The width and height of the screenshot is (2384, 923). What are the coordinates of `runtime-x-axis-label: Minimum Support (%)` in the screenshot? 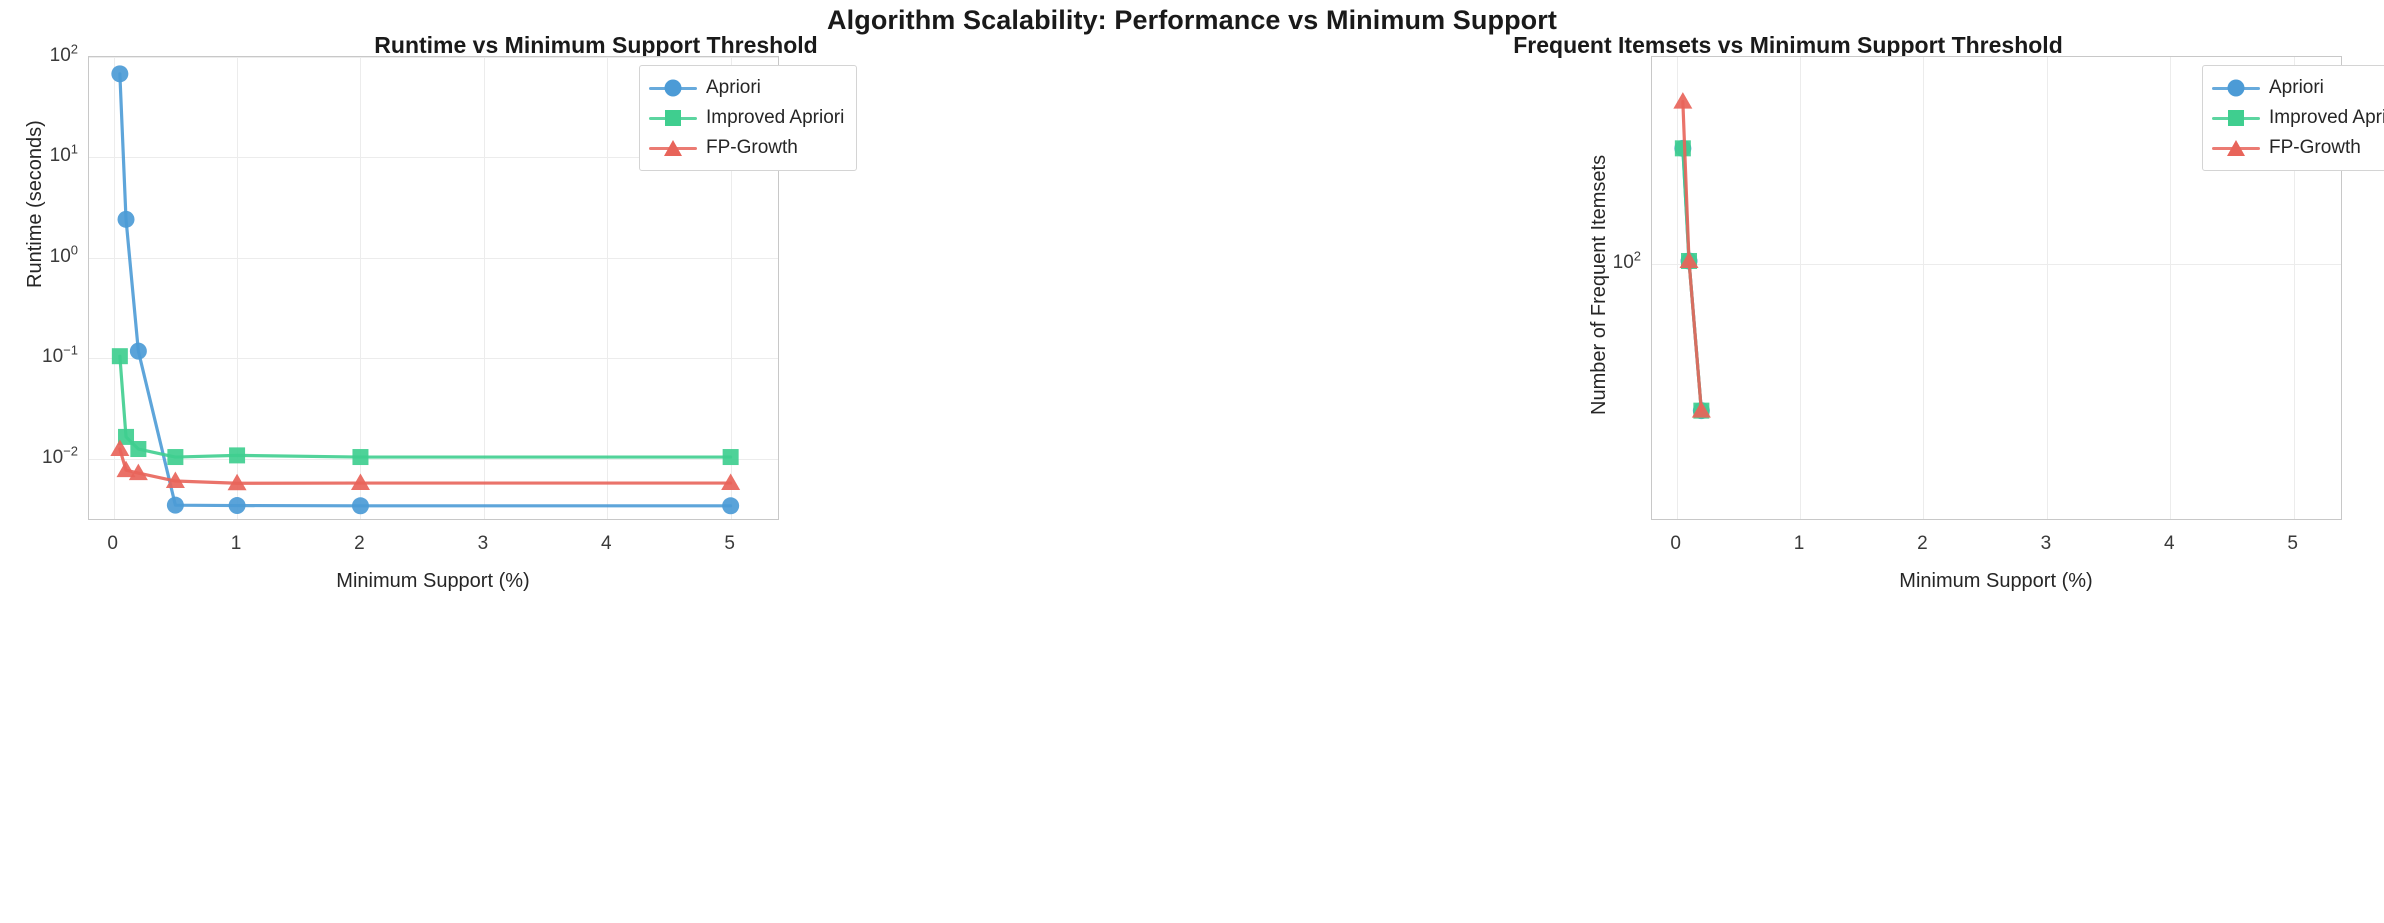 It's located at (433, 581).